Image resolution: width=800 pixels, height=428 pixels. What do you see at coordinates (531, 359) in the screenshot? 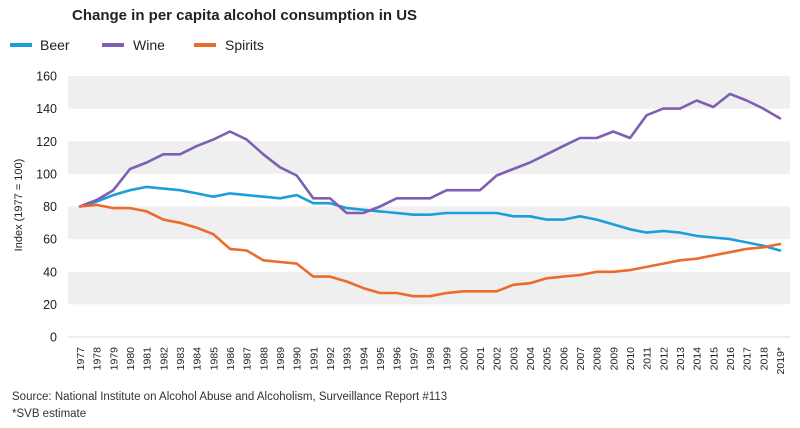
I see `x-tick-label: 2004` at bounding box center [531, 359].